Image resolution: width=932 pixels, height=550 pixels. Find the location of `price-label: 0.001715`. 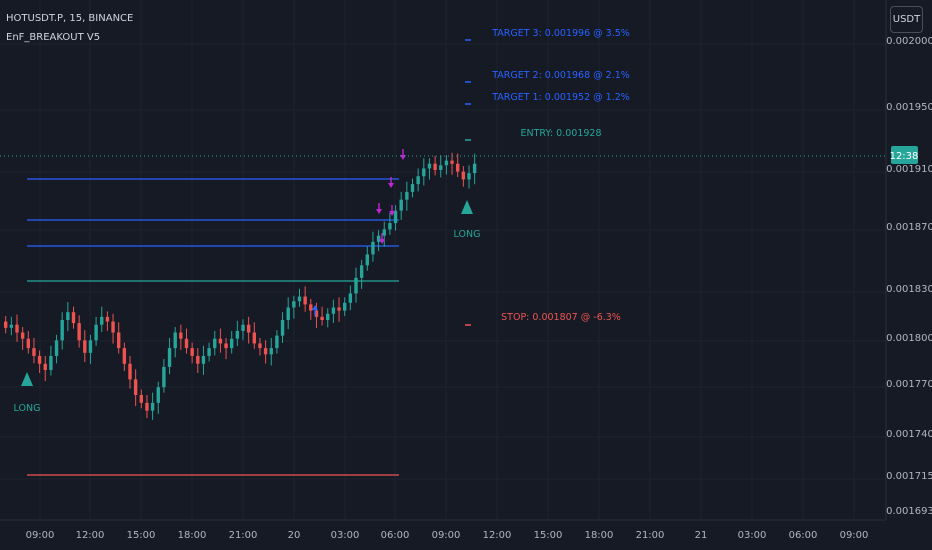

price-label: 0.001715 is located at coordinates (909, 476).